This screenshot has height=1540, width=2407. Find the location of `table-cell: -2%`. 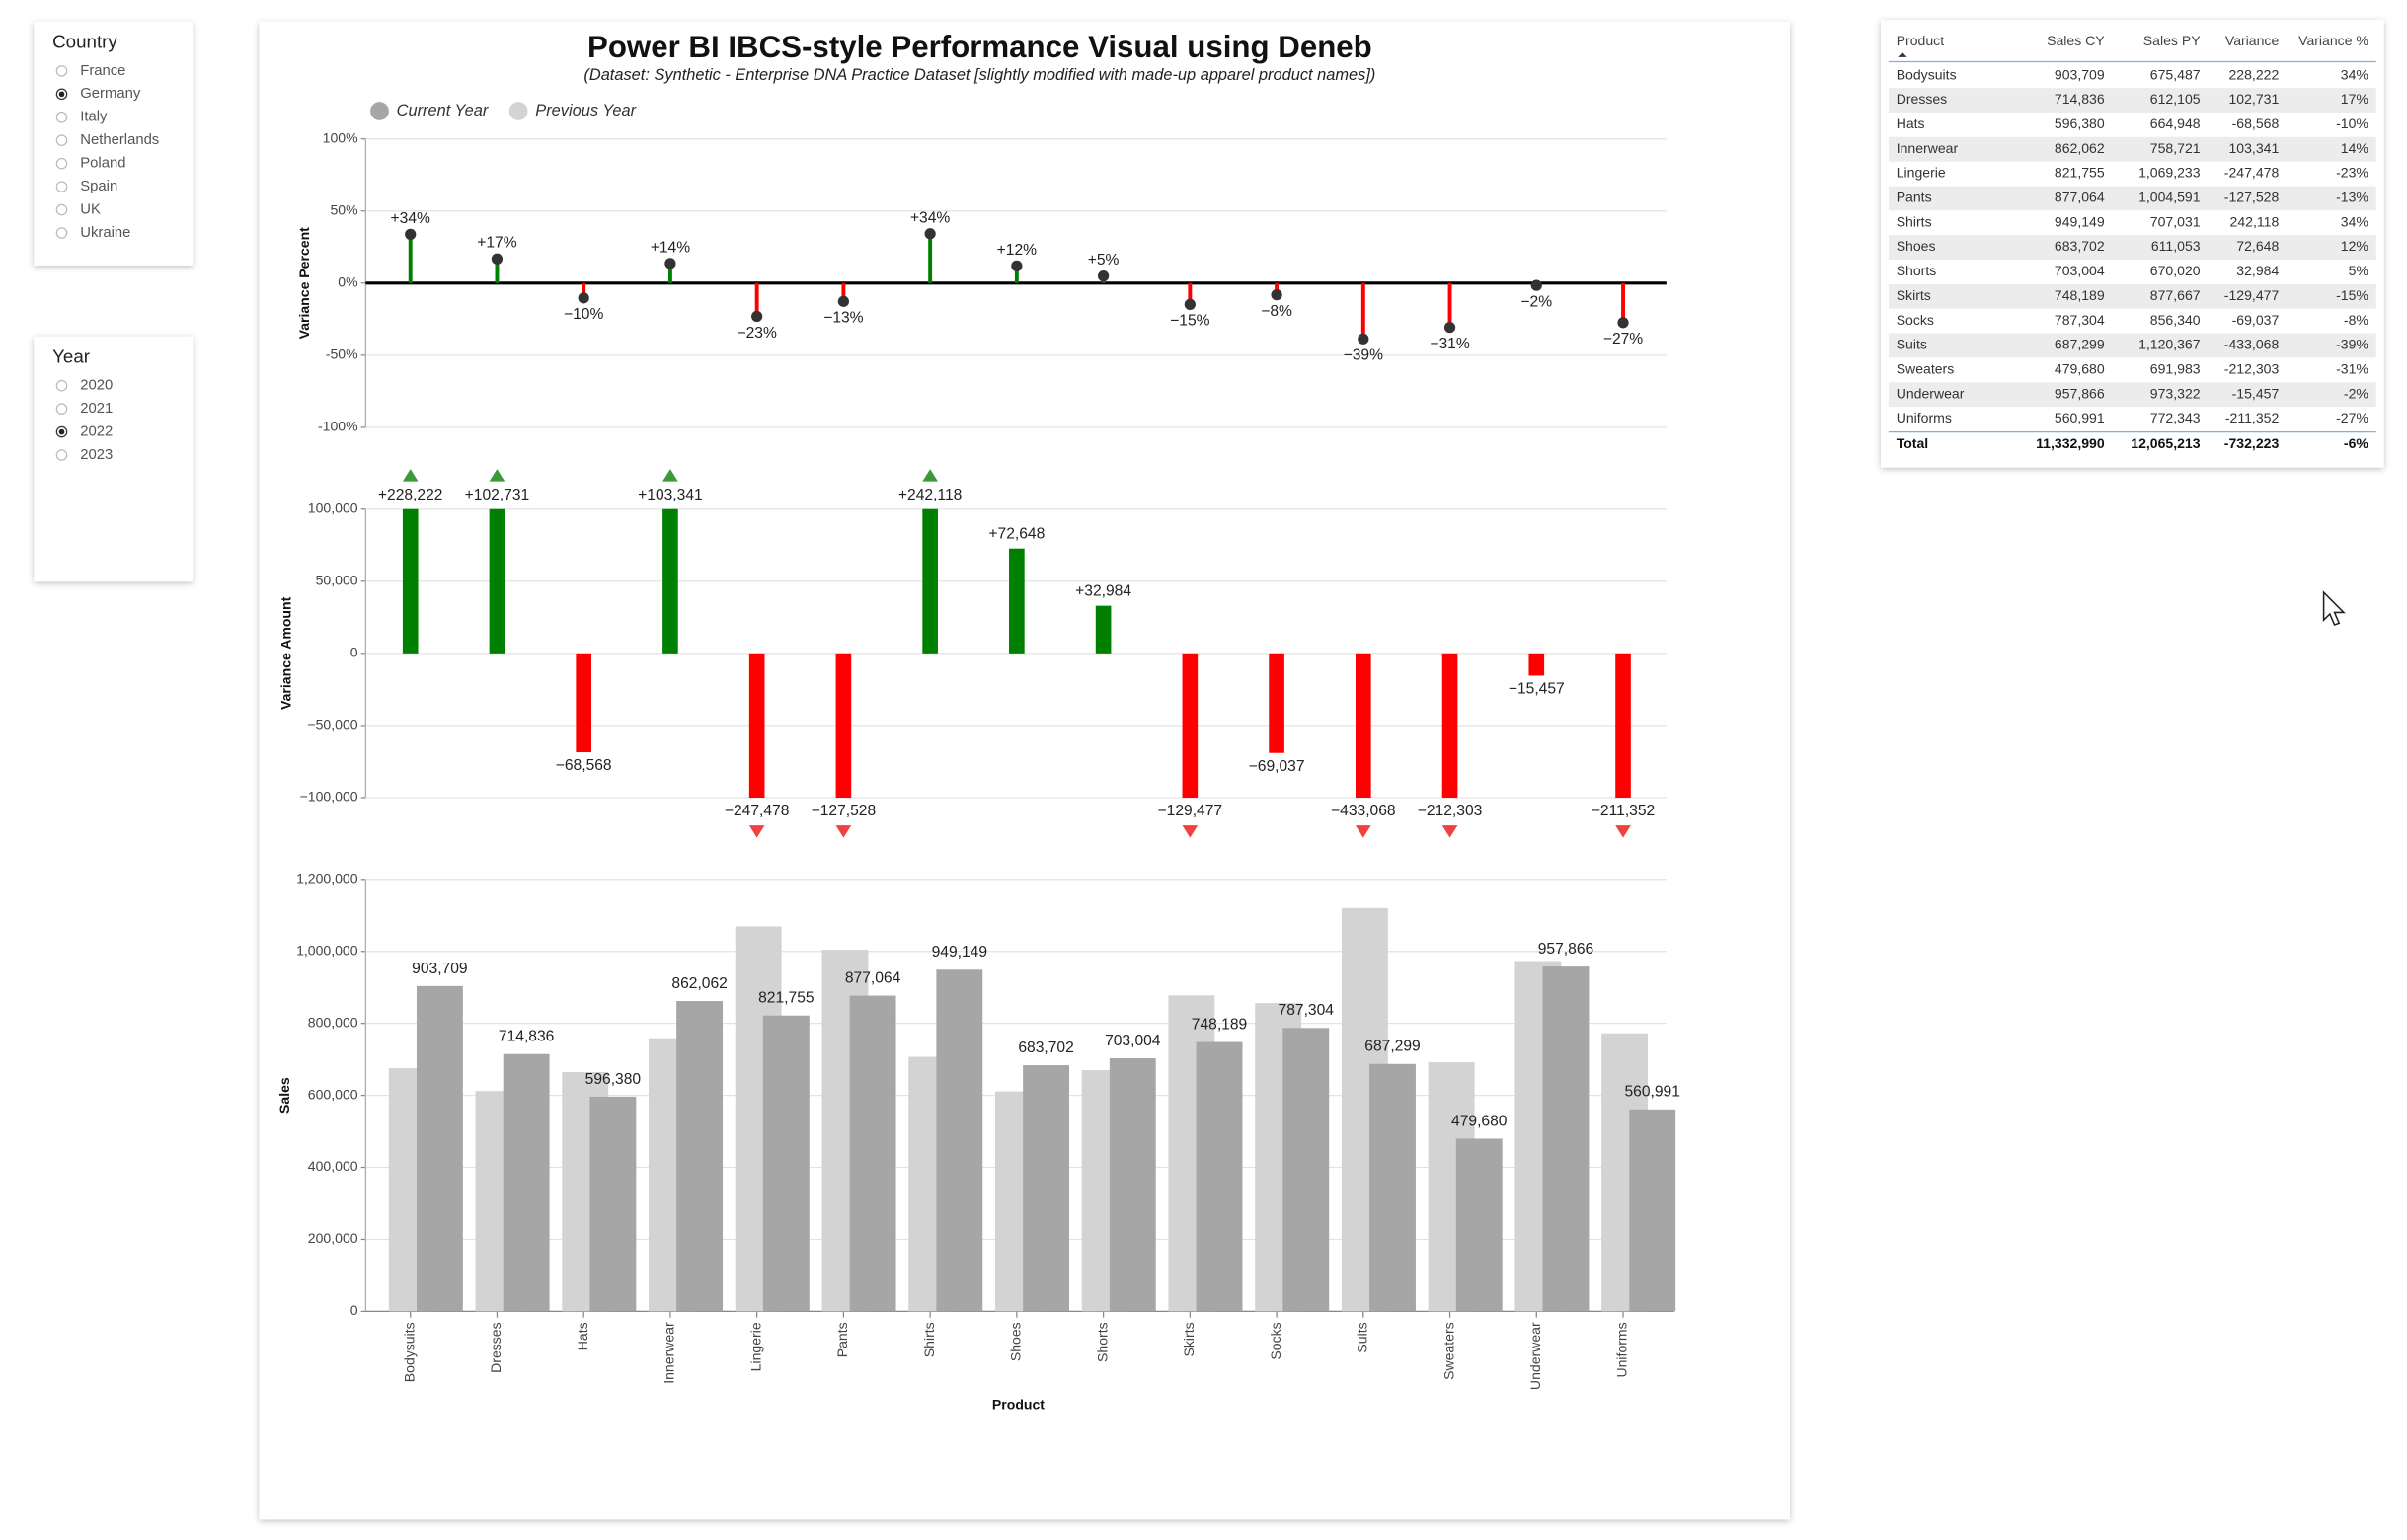

table-cell: -2% is located at coordinates (2356, 393).